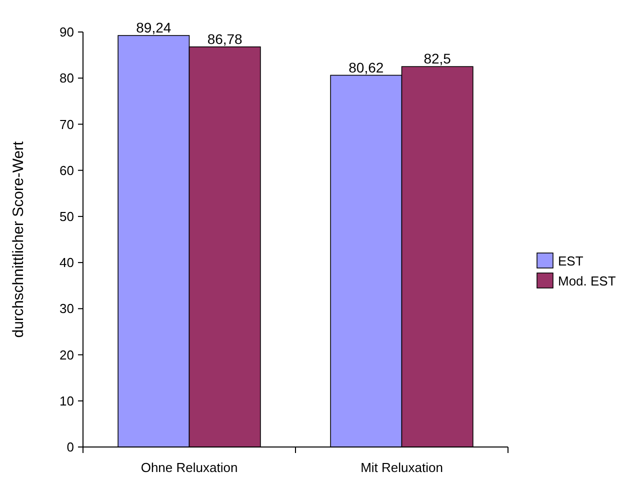 This screenshot has width=640, height=485. Describe the element at coordinates (18, 239) in the screenshot. I see `y-axis-title: durchschnittlicher Score-Wert` at that location.